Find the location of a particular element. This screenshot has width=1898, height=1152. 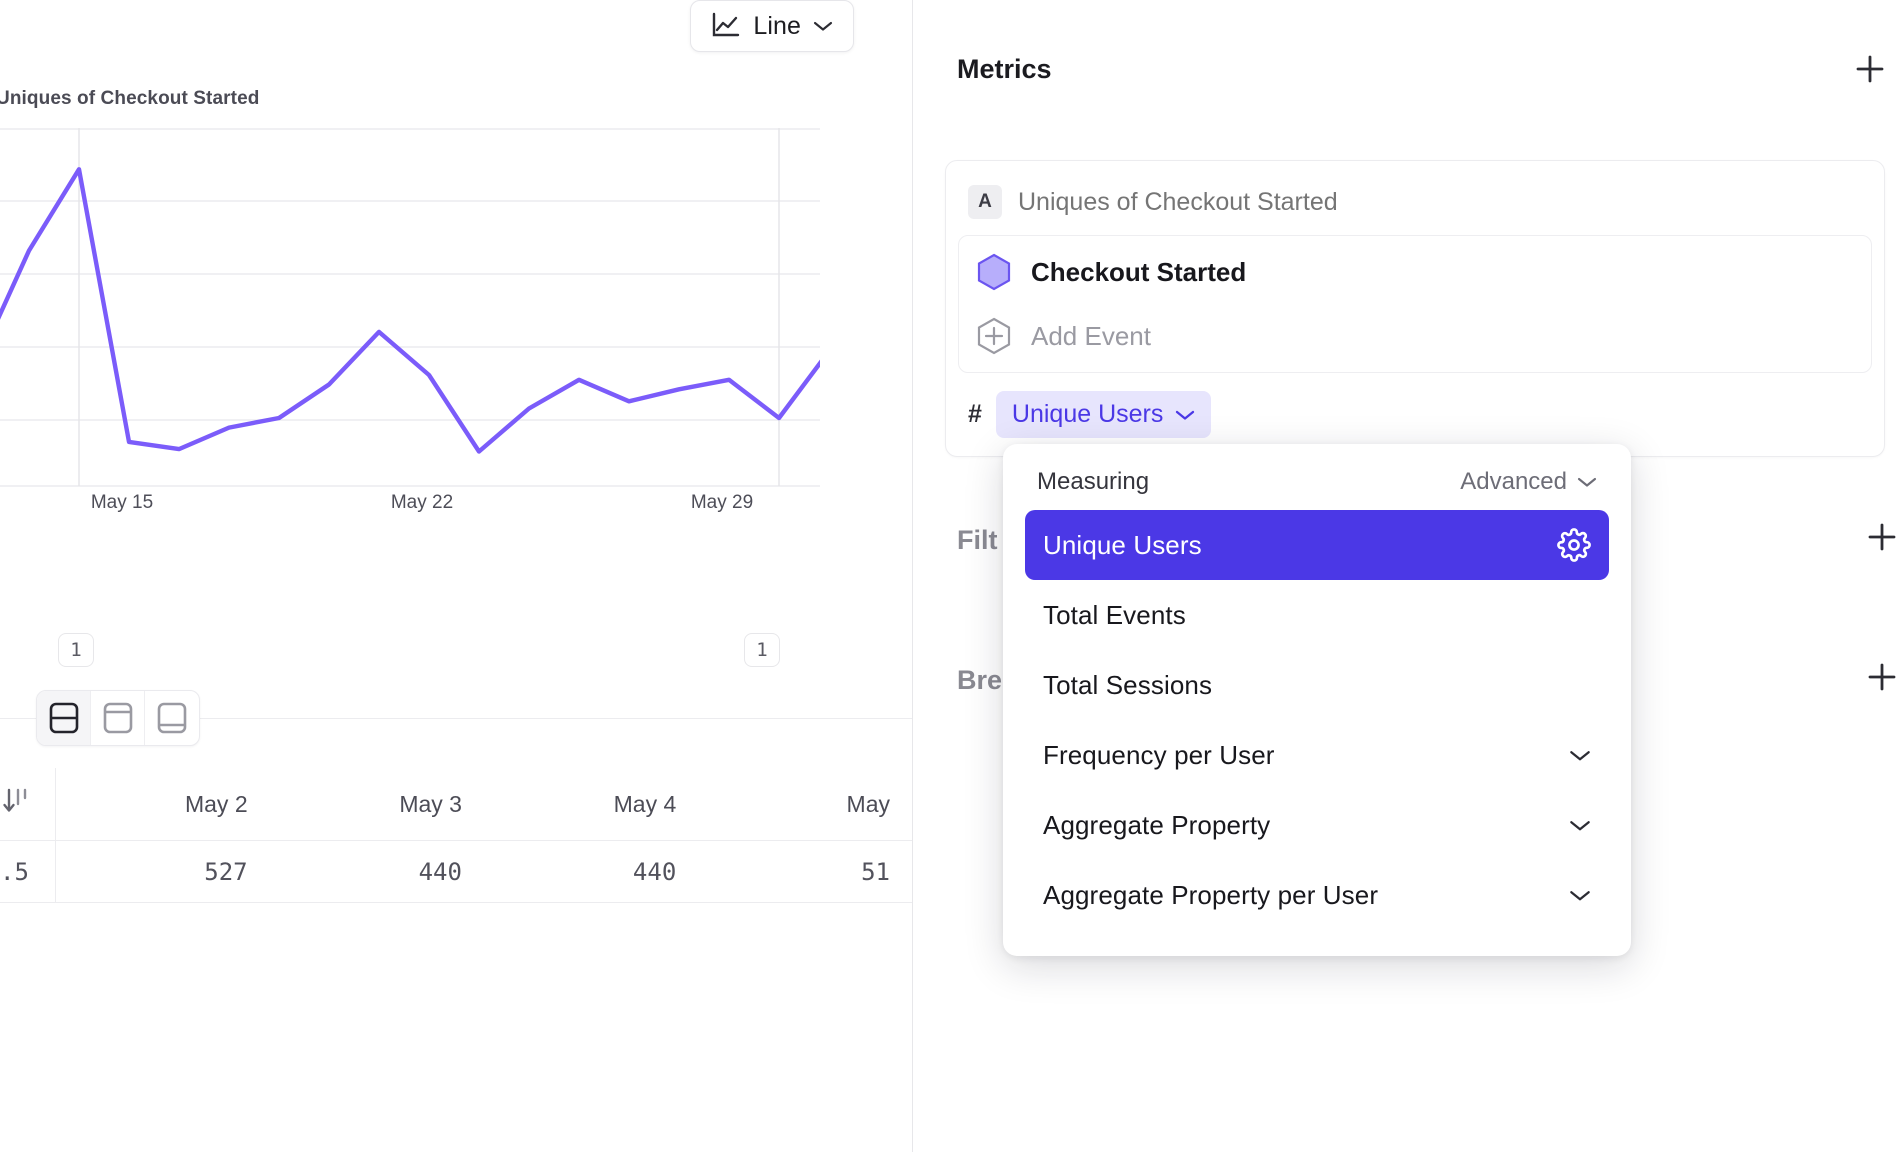

pane-divider is located at coordinates (456, 718).